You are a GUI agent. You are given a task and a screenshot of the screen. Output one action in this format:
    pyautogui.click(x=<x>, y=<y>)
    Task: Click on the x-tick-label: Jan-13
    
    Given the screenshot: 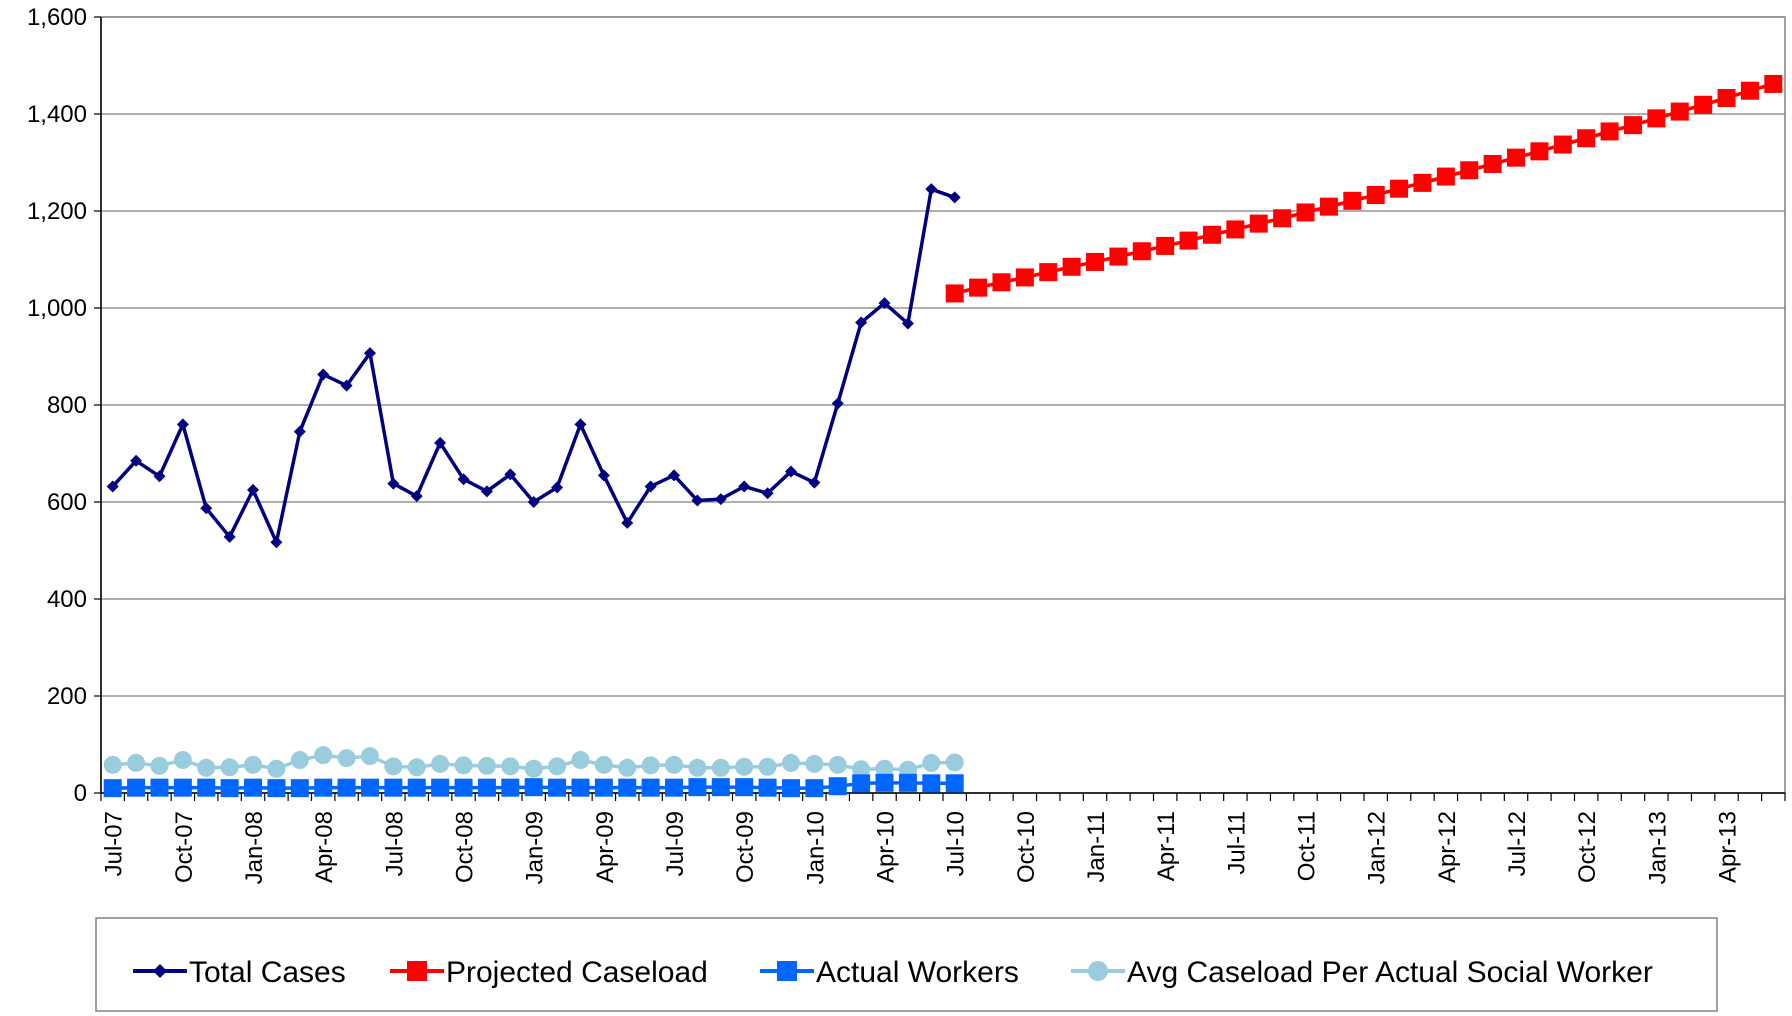 What is the action you would take?
    pyautogui.click(x=1657, y=847)
    